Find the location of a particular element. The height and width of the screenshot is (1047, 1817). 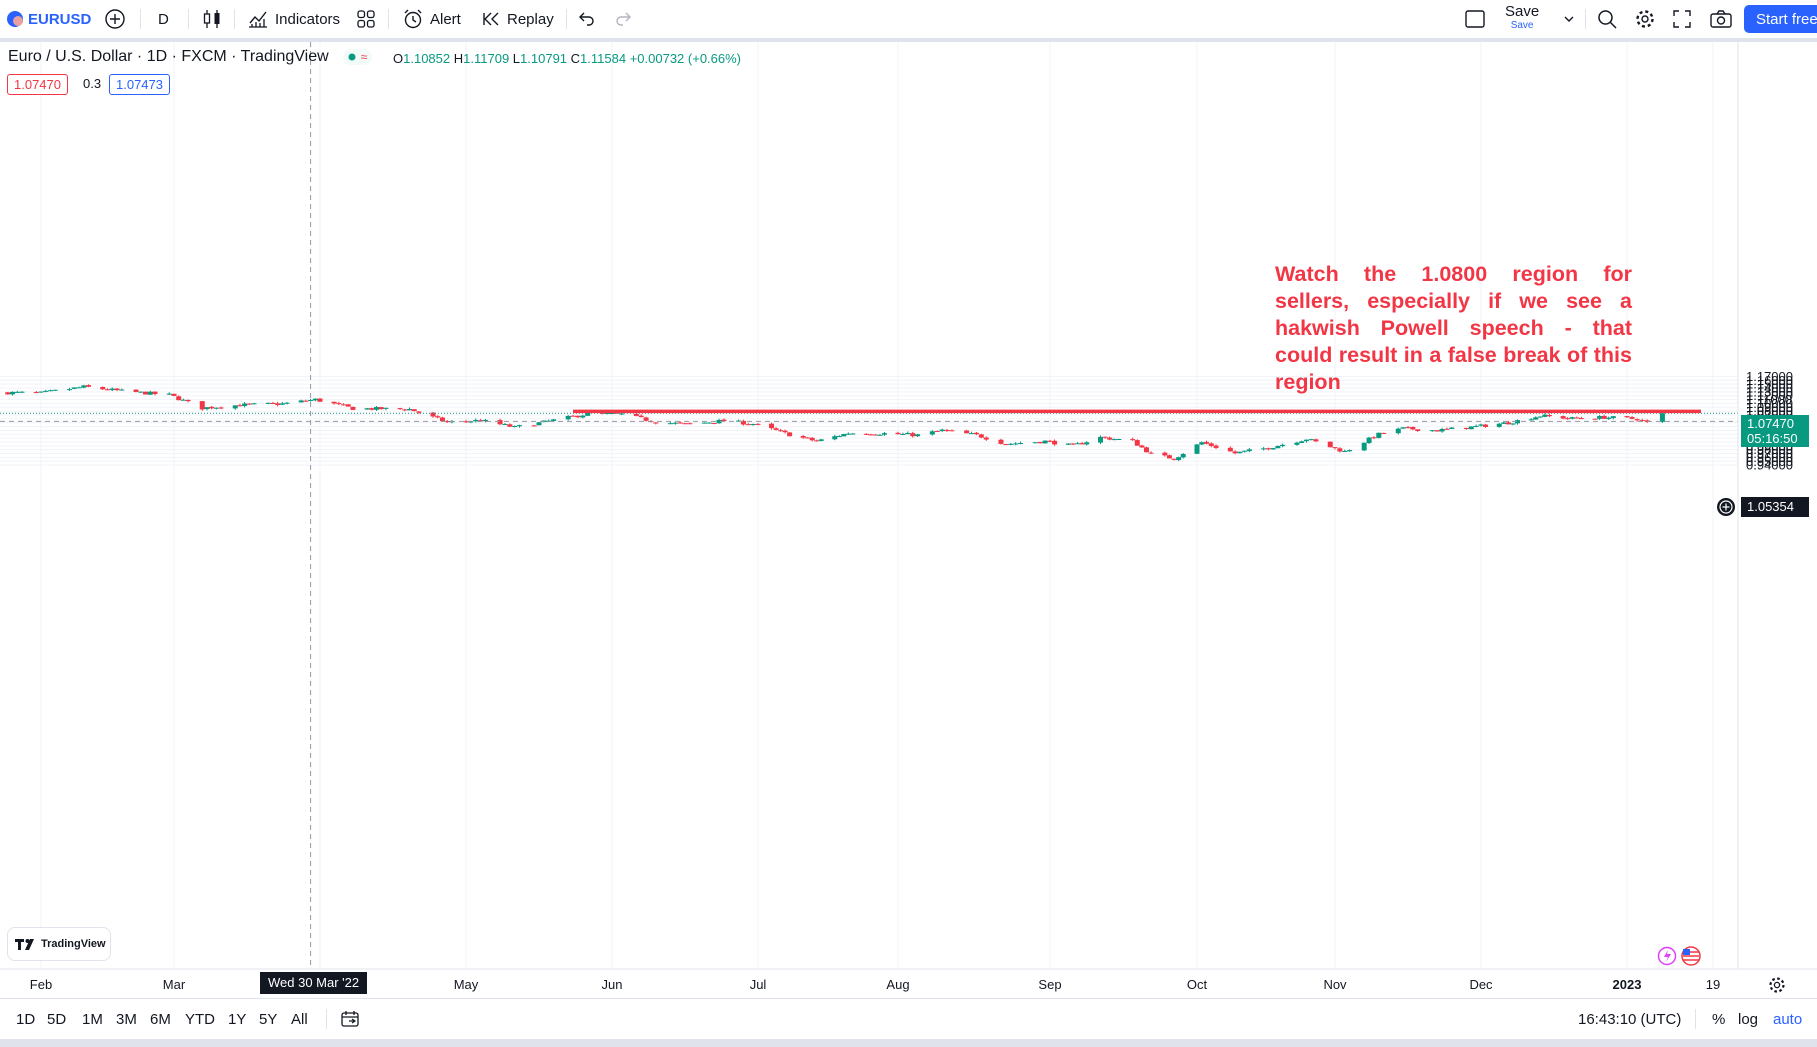

euro-flag-icon is located at coordinates (15, 19).